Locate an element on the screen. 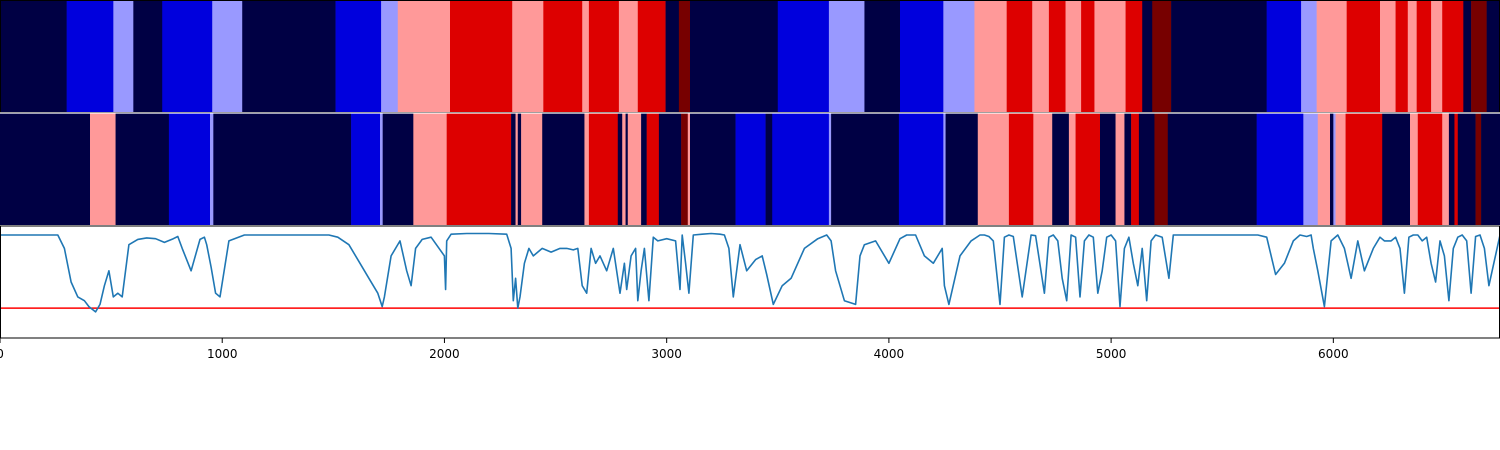 The width and height of the screenshot is (1500, 450). x-tick-label: 5000 is located at coordinates (1111, 354).